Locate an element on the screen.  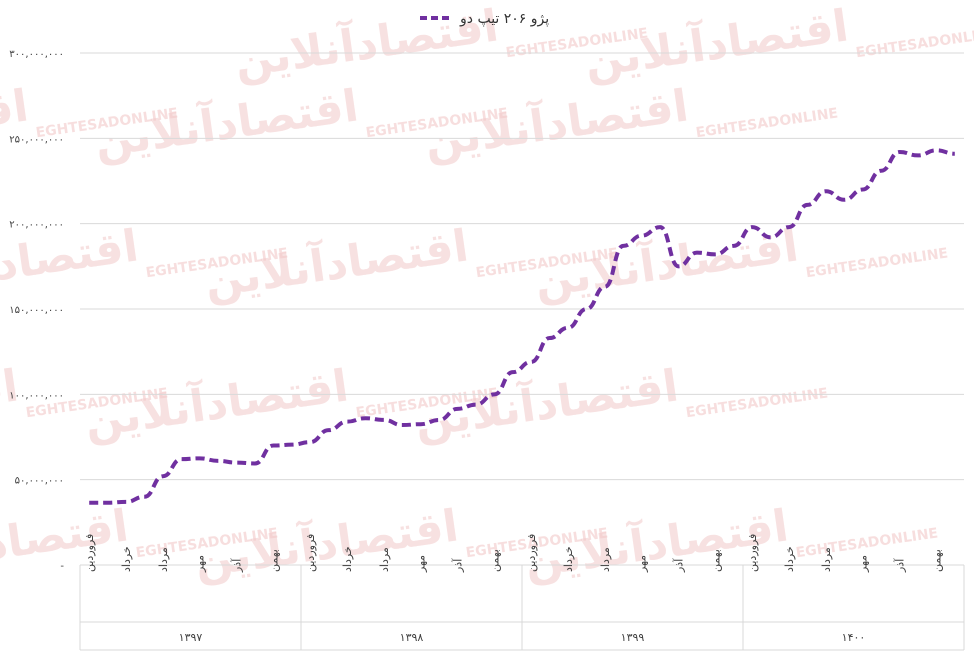
y-tick-label: ۵۰,۰۰۰,۰۰۰ is located at coordinates (39, 481).